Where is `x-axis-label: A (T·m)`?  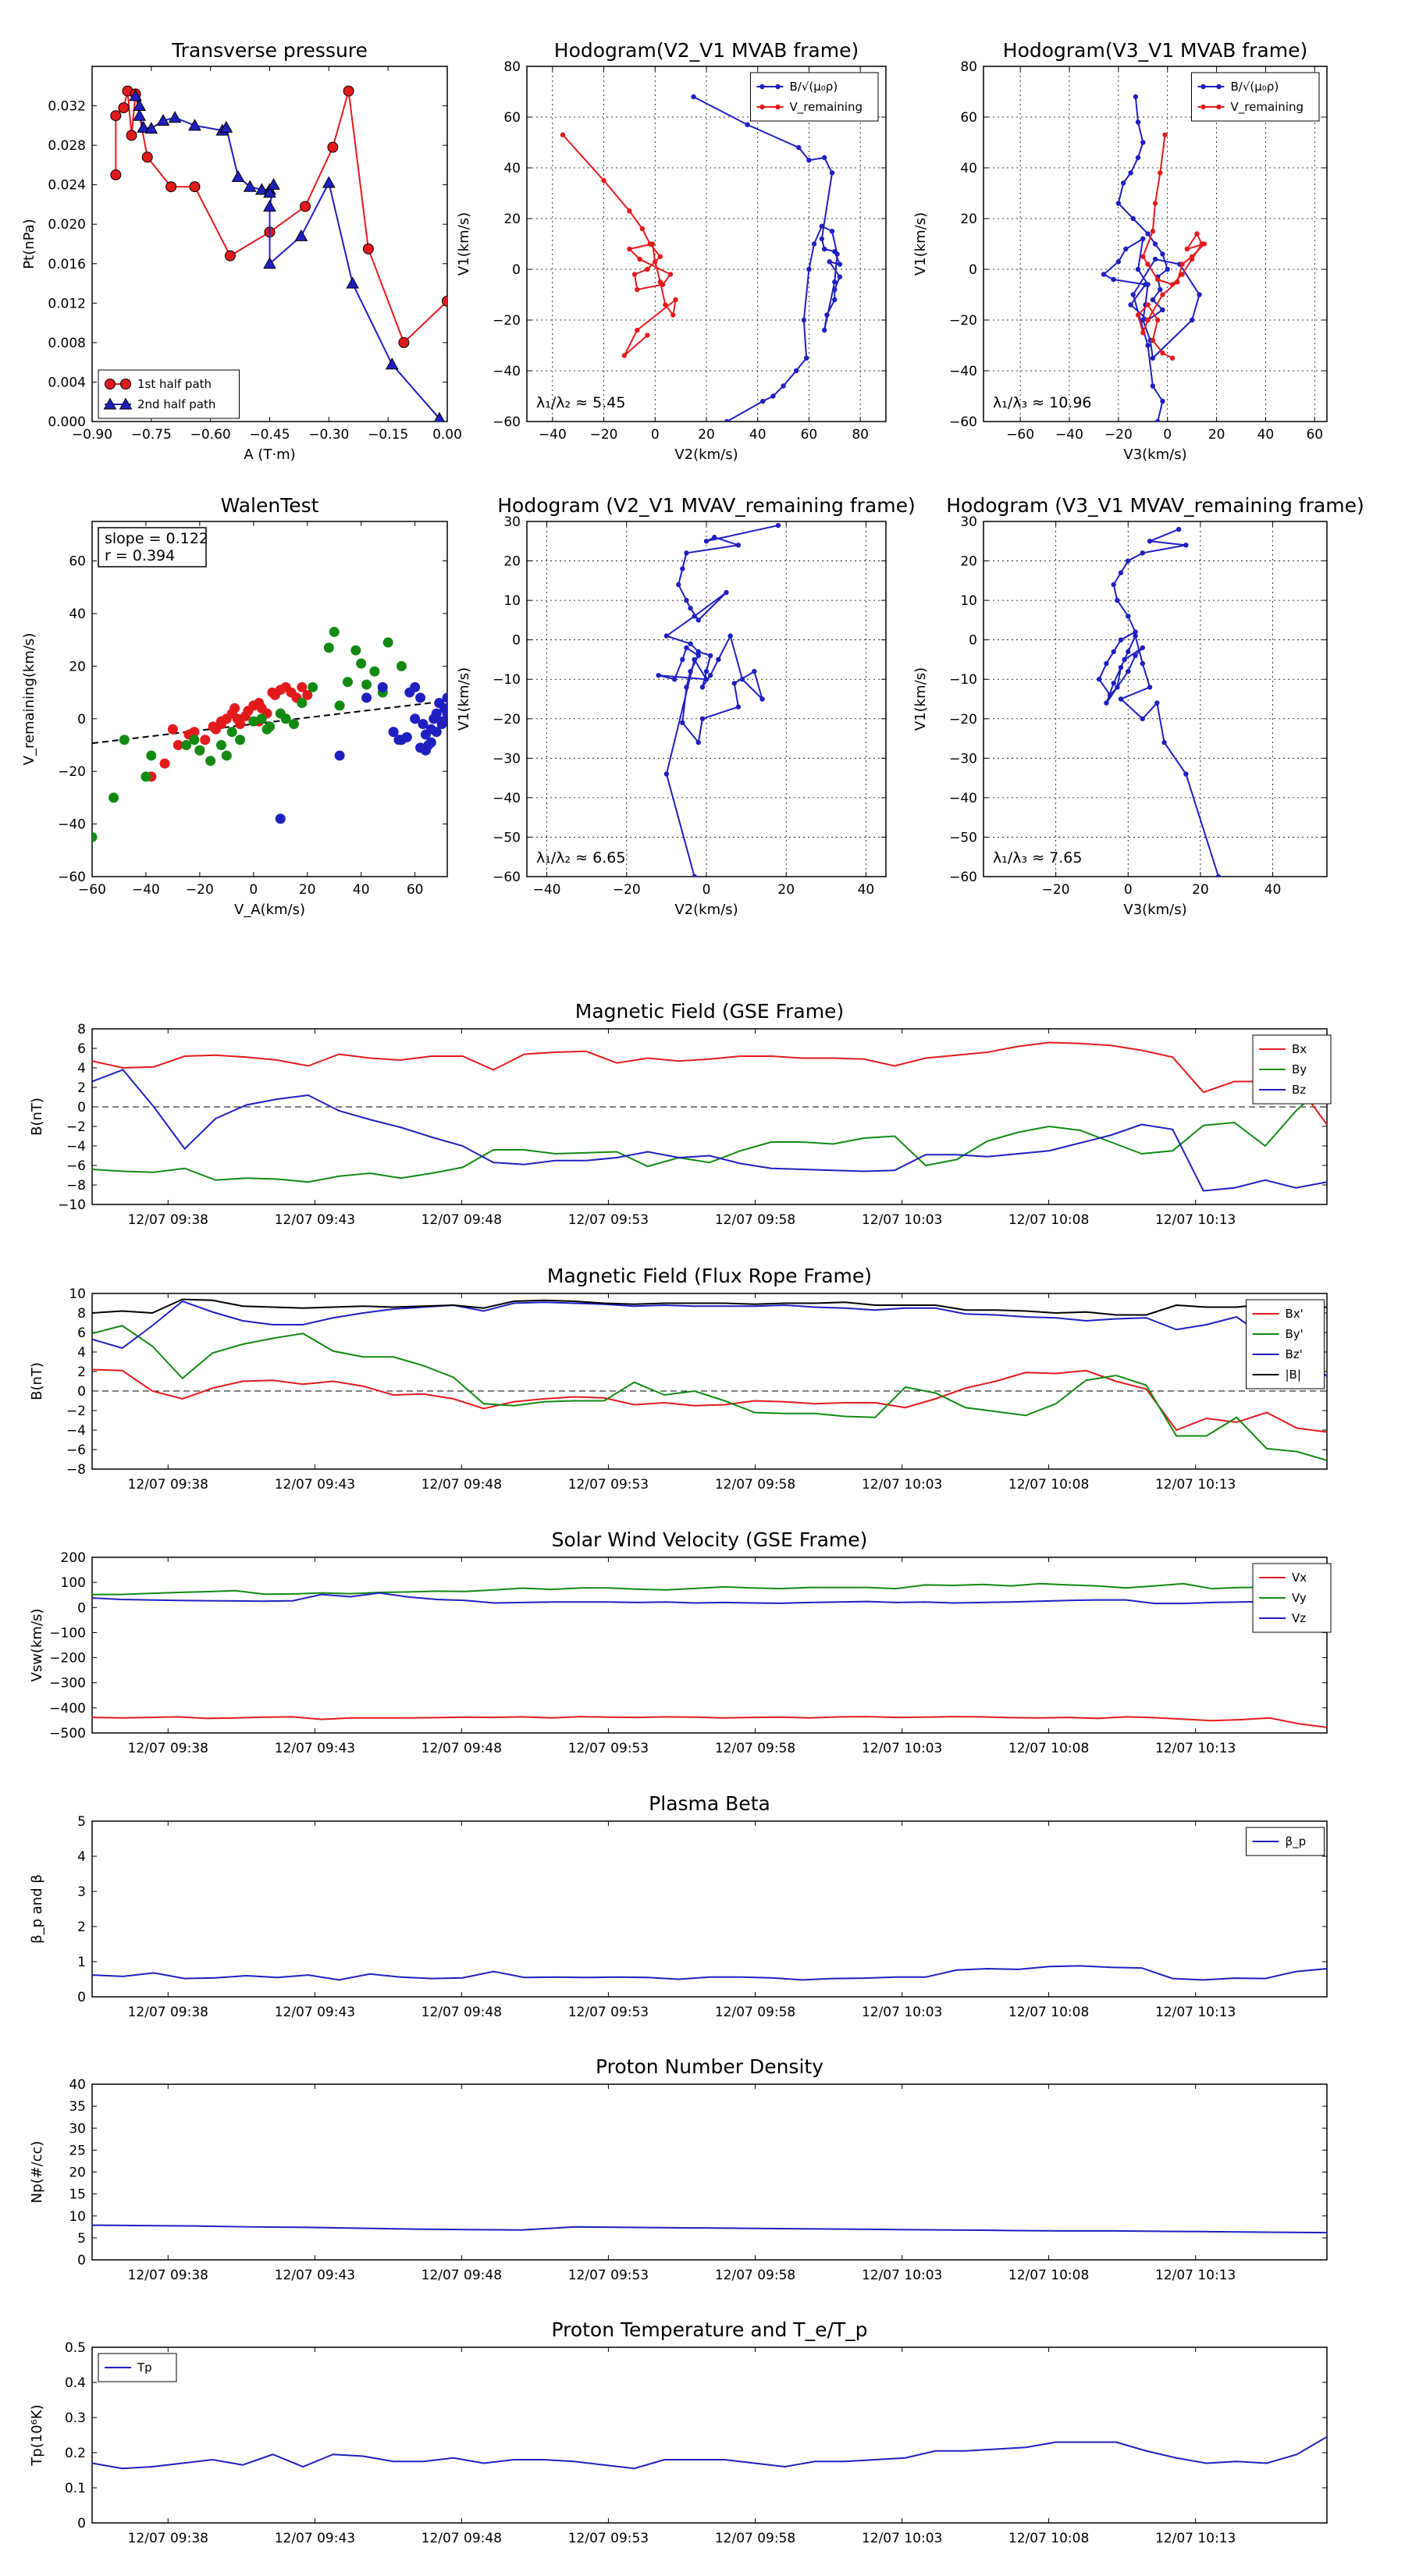
x-axis-label: A (T·m) is located at coordinates (270, 455).